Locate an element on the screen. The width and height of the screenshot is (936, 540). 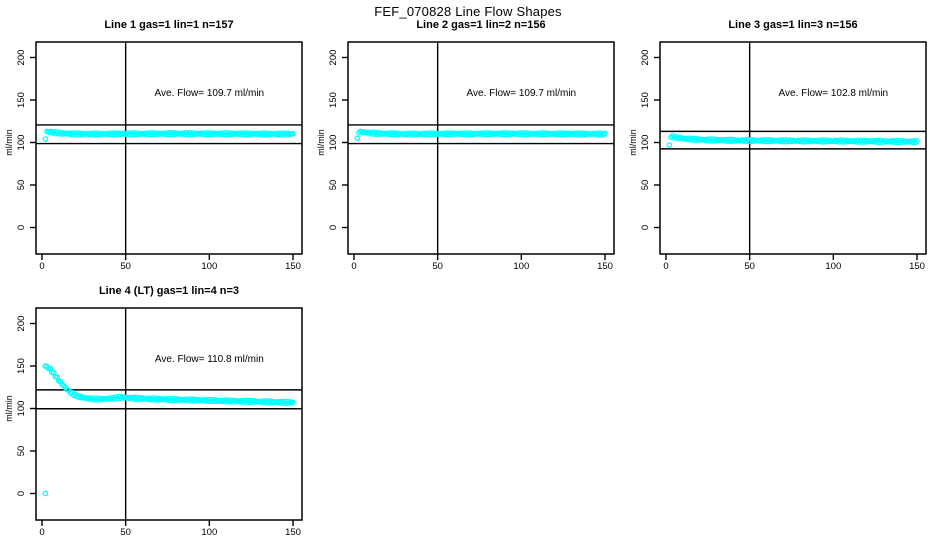
ave-flow-annotation: Ave. Flow= 102.8 ml/min is located at coordinates (834, 93).